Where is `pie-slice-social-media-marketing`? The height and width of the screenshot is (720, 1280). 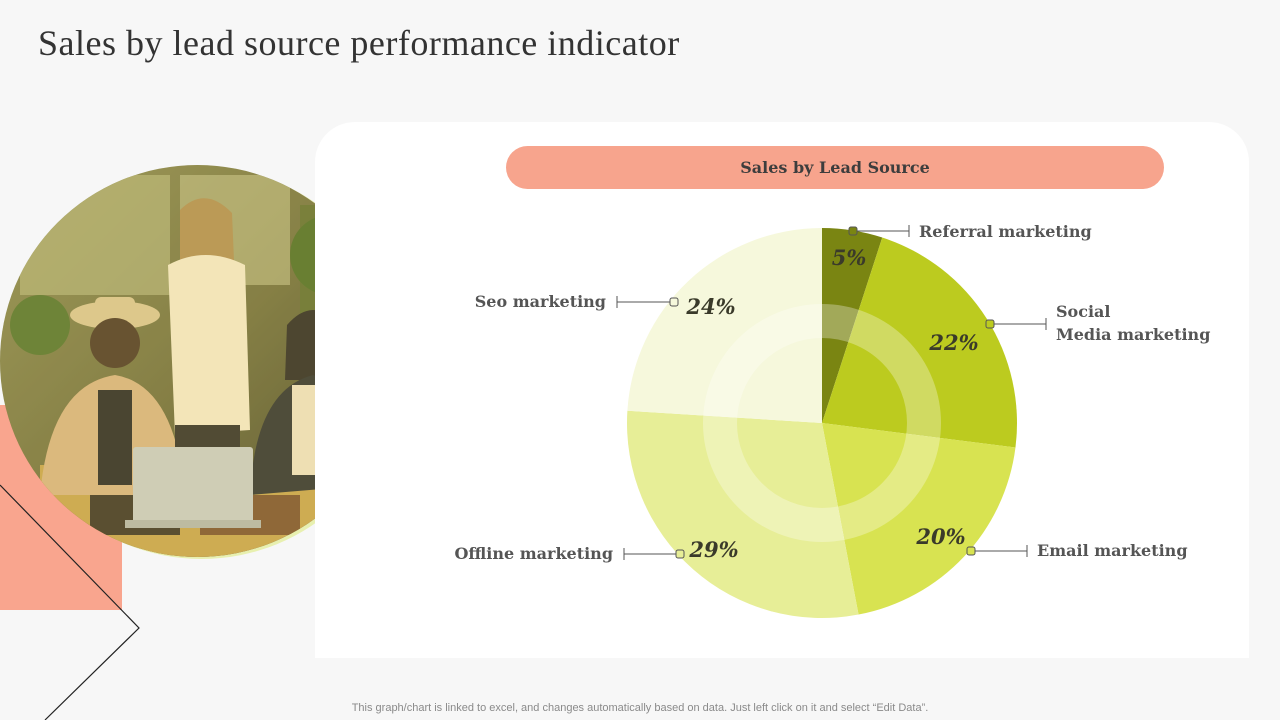
pie-slice-social-media-marketing is located at coordinates (919, 342).